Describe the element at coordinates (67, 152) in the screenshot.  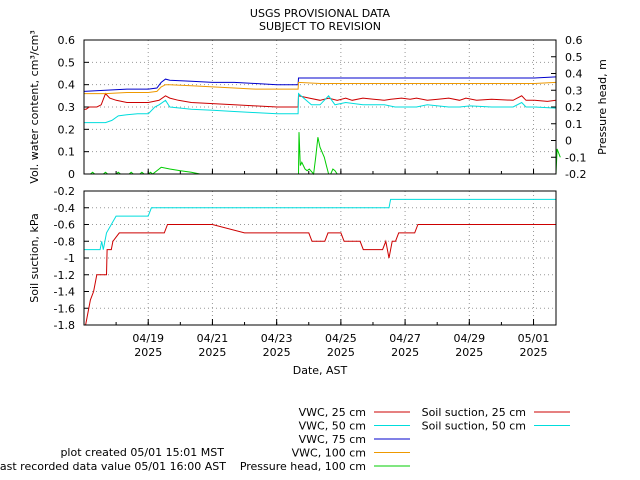
I see `top-ytick-label: 0.1` at that location.